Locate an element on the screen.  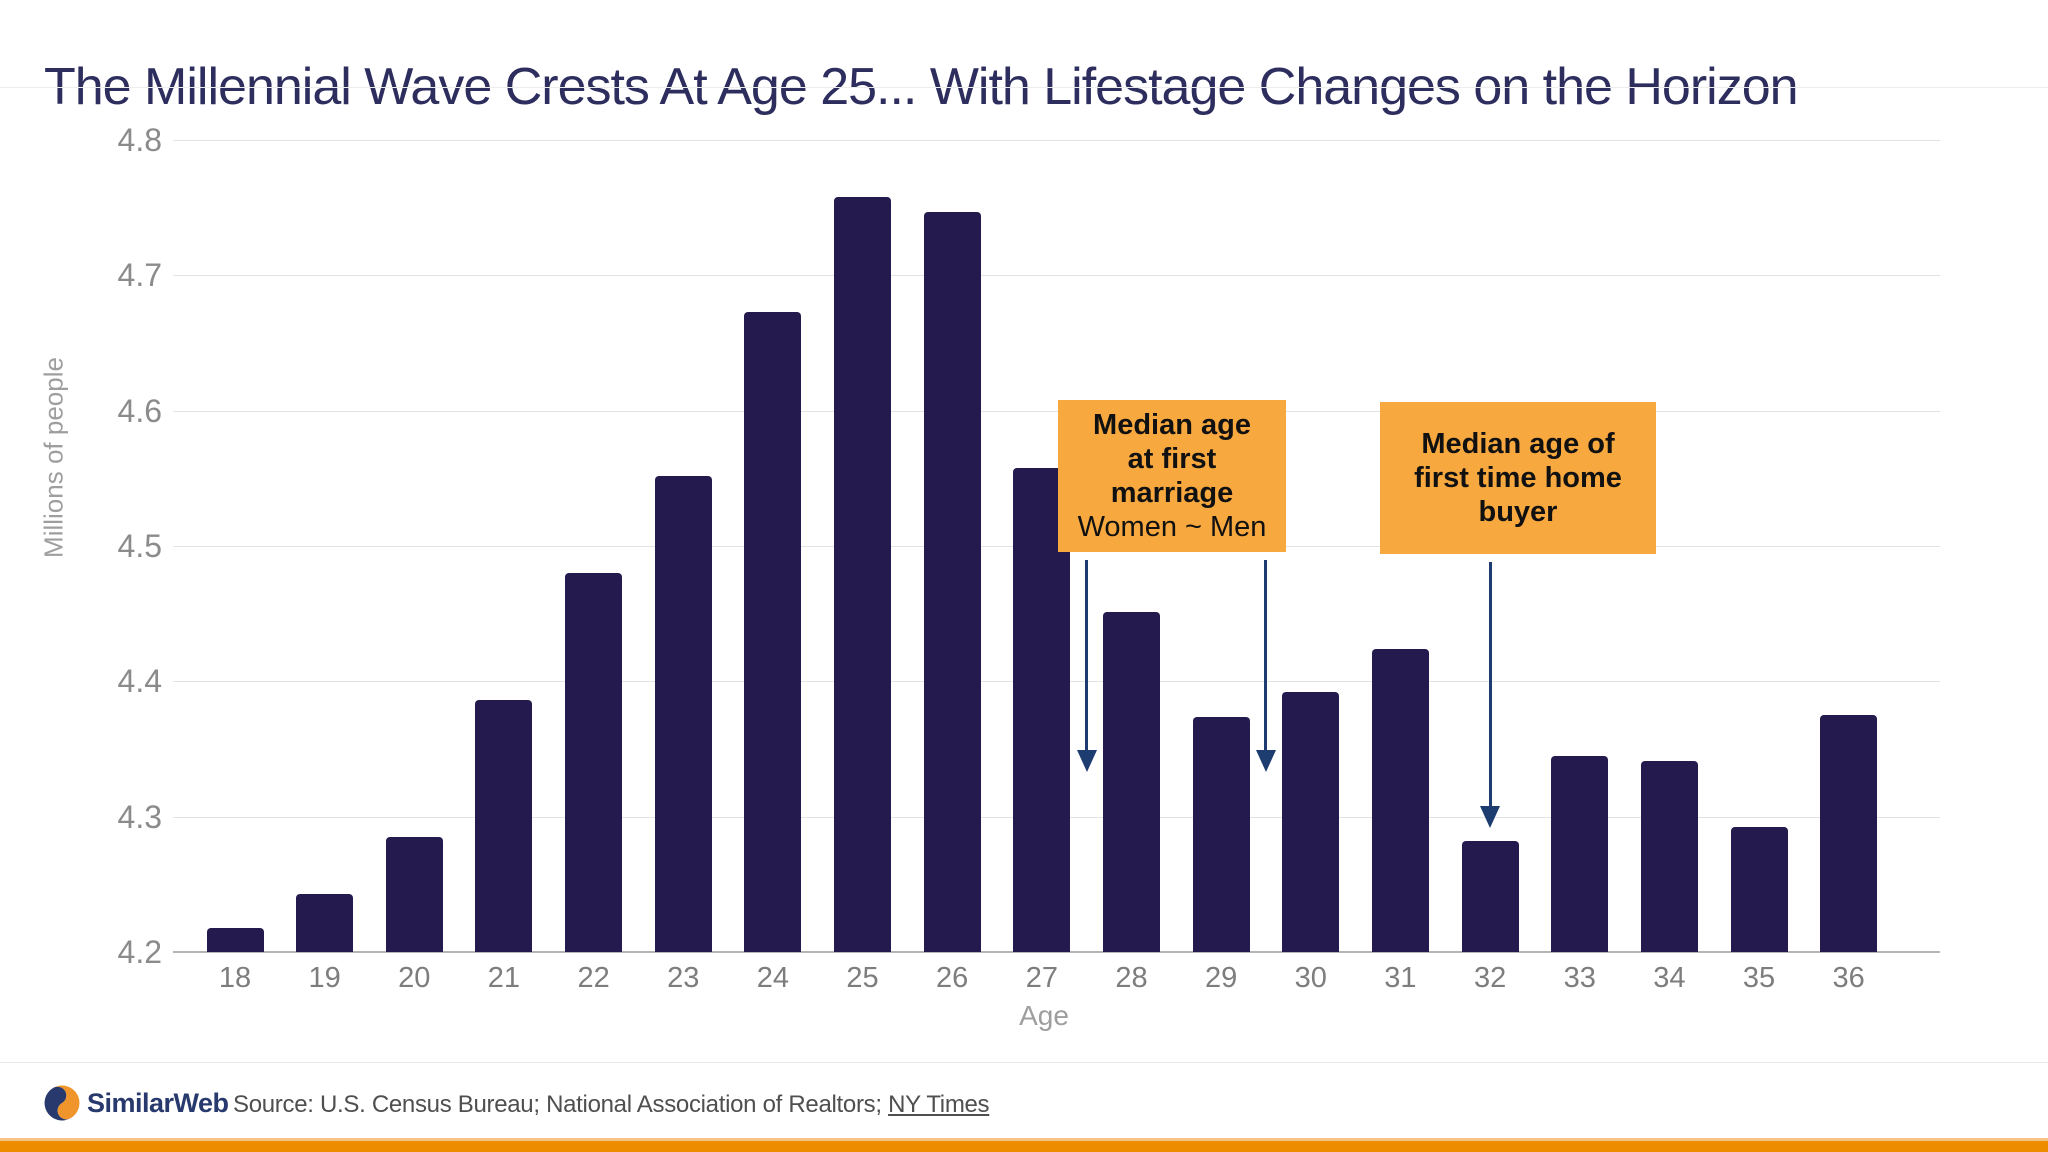
annotation-first-home-buyer: Median age of first time home buyer is located at coordinates (1518, 478).